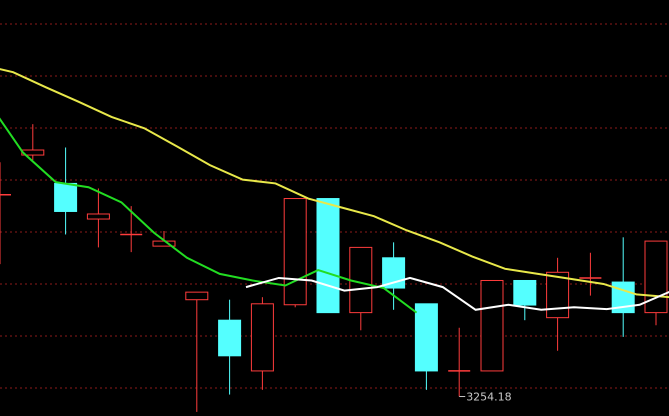  I want to click on ma-white-line, so click(457, 293).